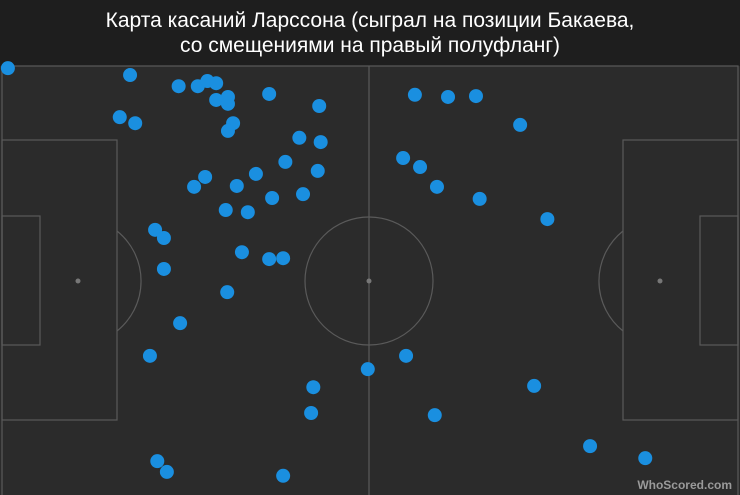 This screenshot has width=740, height=495. I want to click on centre-spot, so click(369, 281).